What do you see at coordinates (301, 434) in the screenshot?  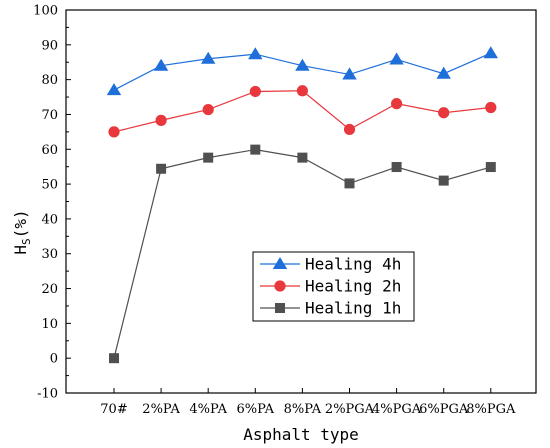 I see `x-axis-title: Asphalt type` at bounding box center [301, 434].